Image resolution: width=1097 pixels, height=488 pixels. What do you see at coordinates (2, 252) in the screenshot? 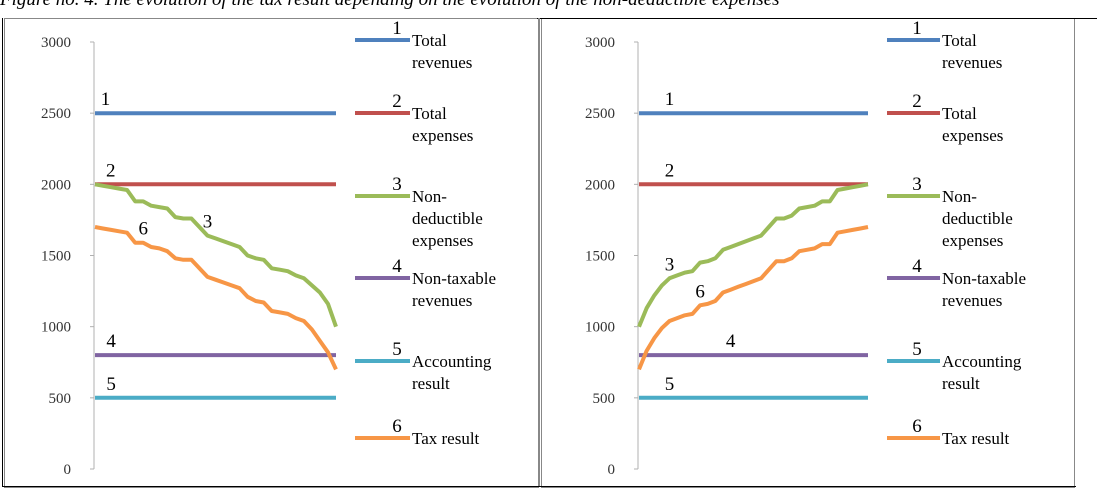
I see `frame-left-line` at bounding box center [2, 252].